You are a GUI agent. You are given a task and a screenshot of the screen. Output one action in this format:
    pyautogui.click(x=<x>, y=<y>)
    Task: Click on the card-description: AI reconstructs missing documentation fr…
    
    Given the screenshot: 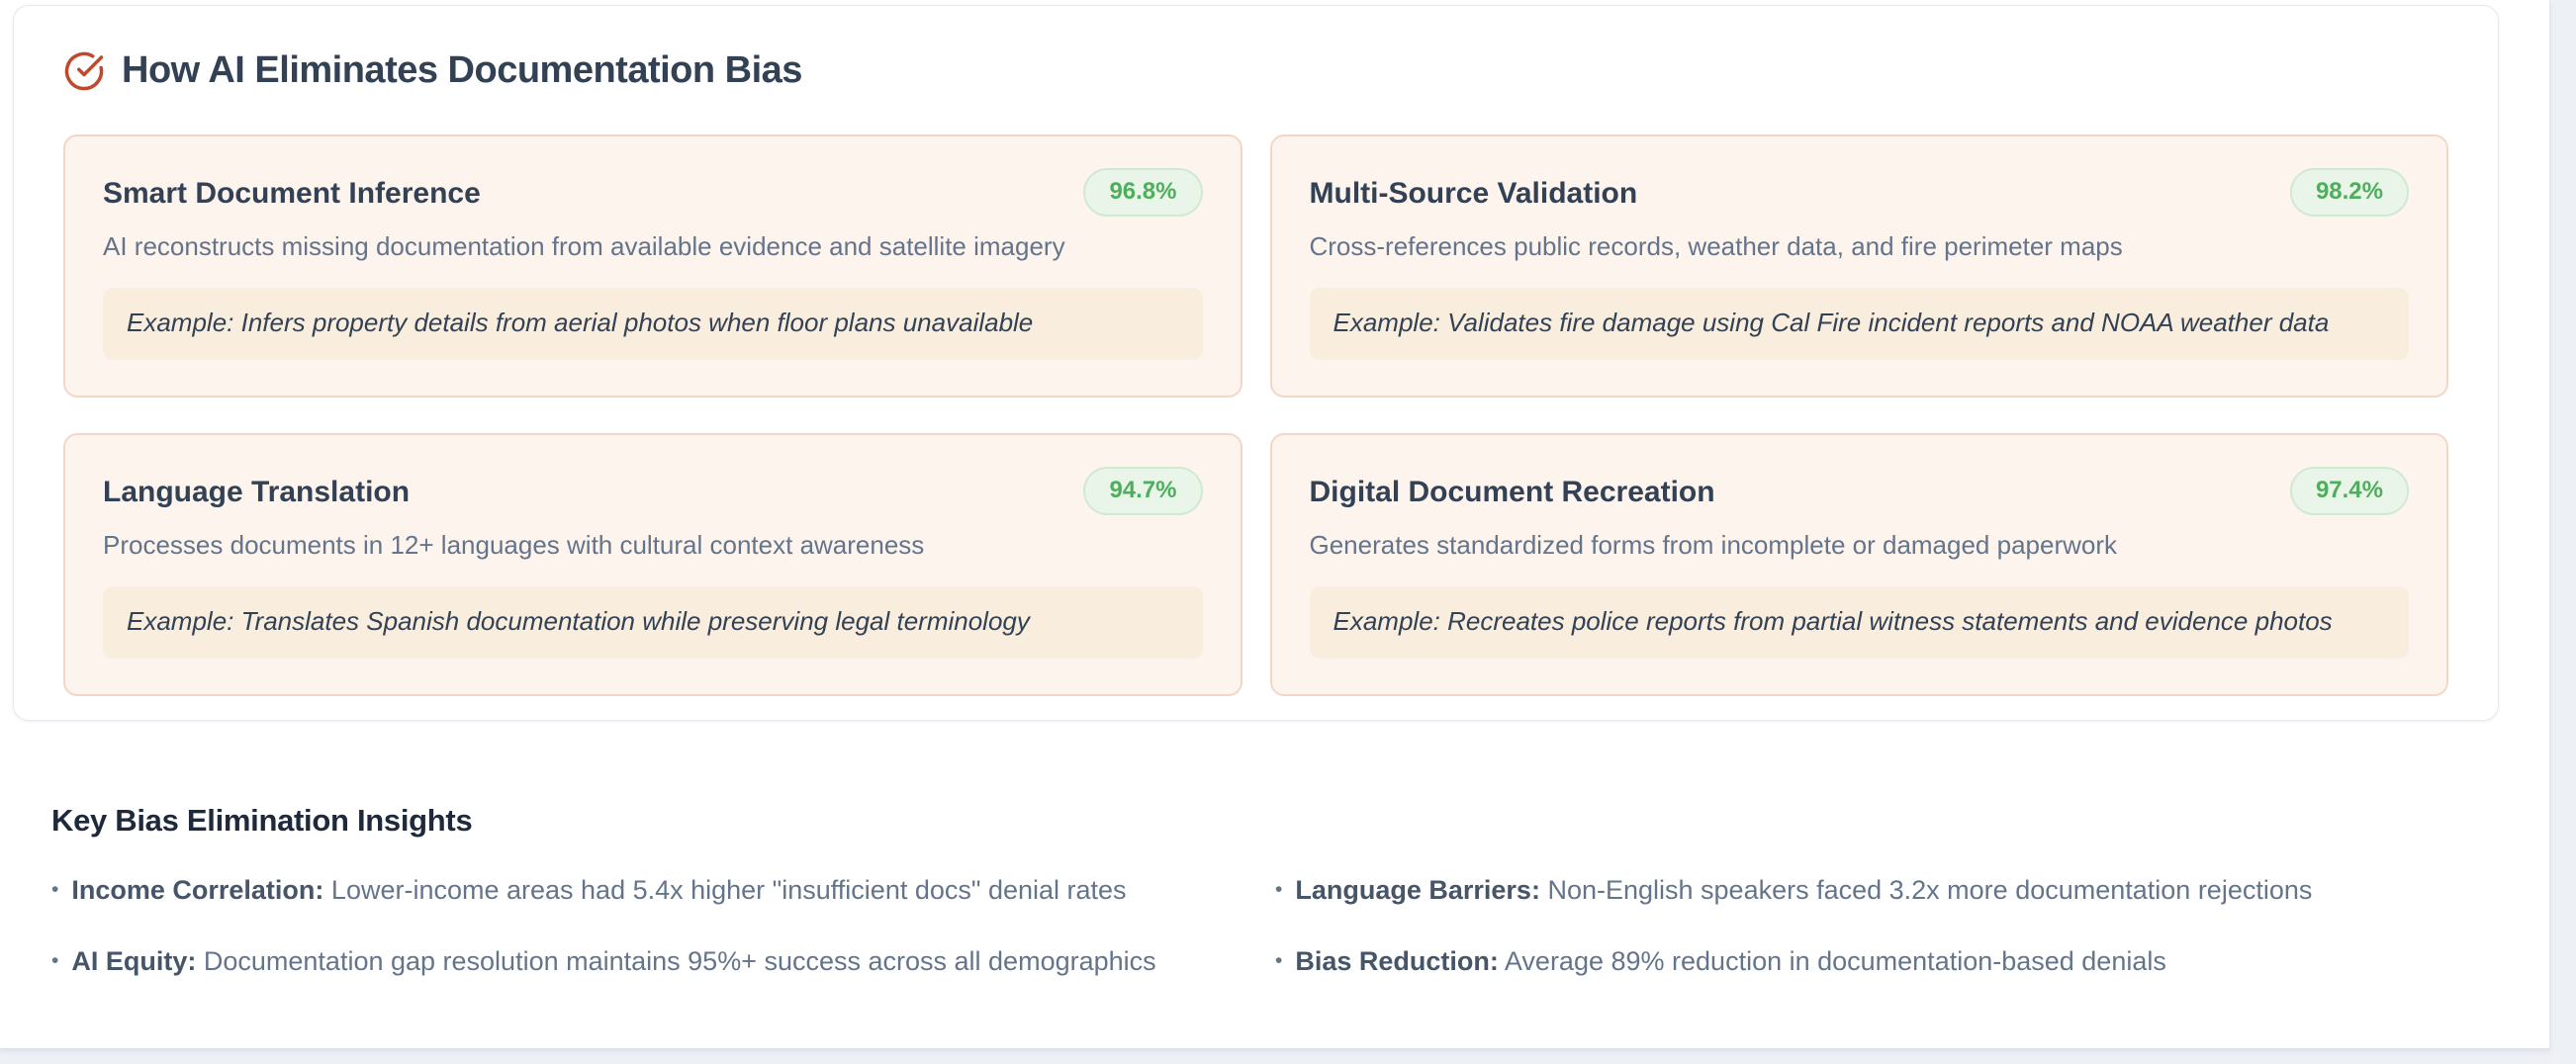 What is the action you would take?
    pyautogui.click(x=584, y=246)
    